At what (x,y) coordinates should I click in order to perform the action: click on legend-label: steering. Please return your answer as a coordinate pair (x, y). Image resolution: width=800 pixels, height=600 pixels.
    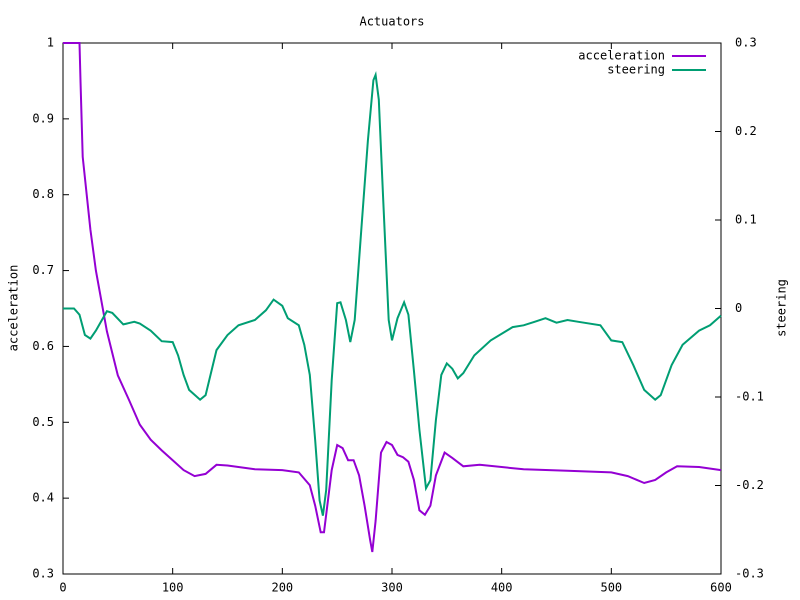
    Looking at the image, I should click on (636, 70).